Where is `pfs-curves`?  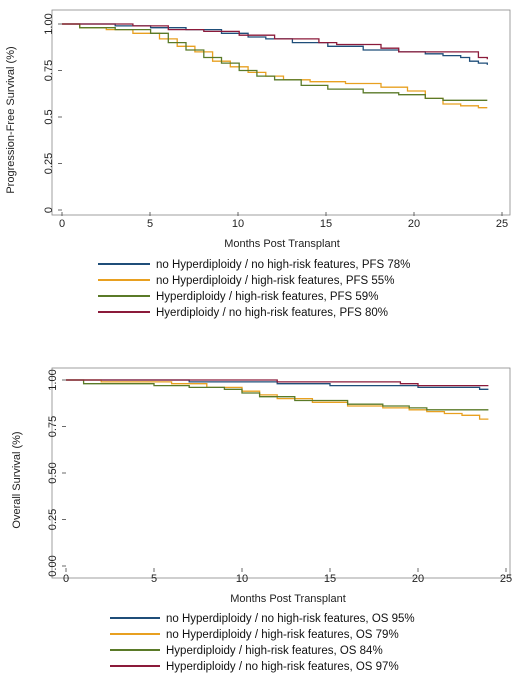 pfs-curves is located at coordinates (275, 66).